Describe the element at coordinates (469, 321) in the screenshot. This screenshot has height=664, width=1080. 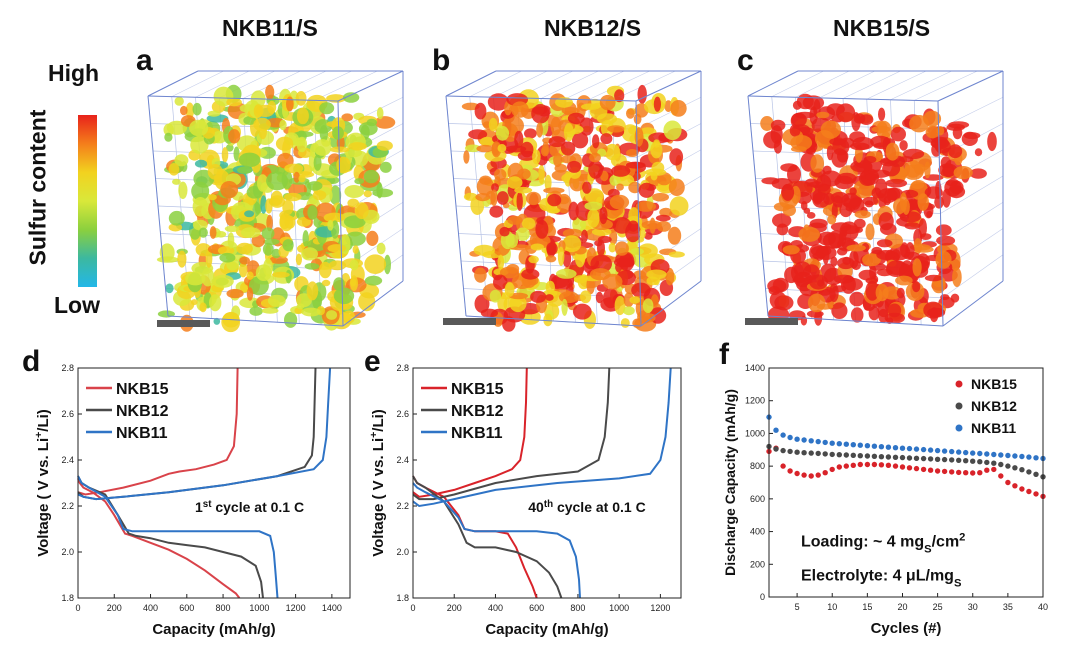
I see `scale-bar-b` at that location.